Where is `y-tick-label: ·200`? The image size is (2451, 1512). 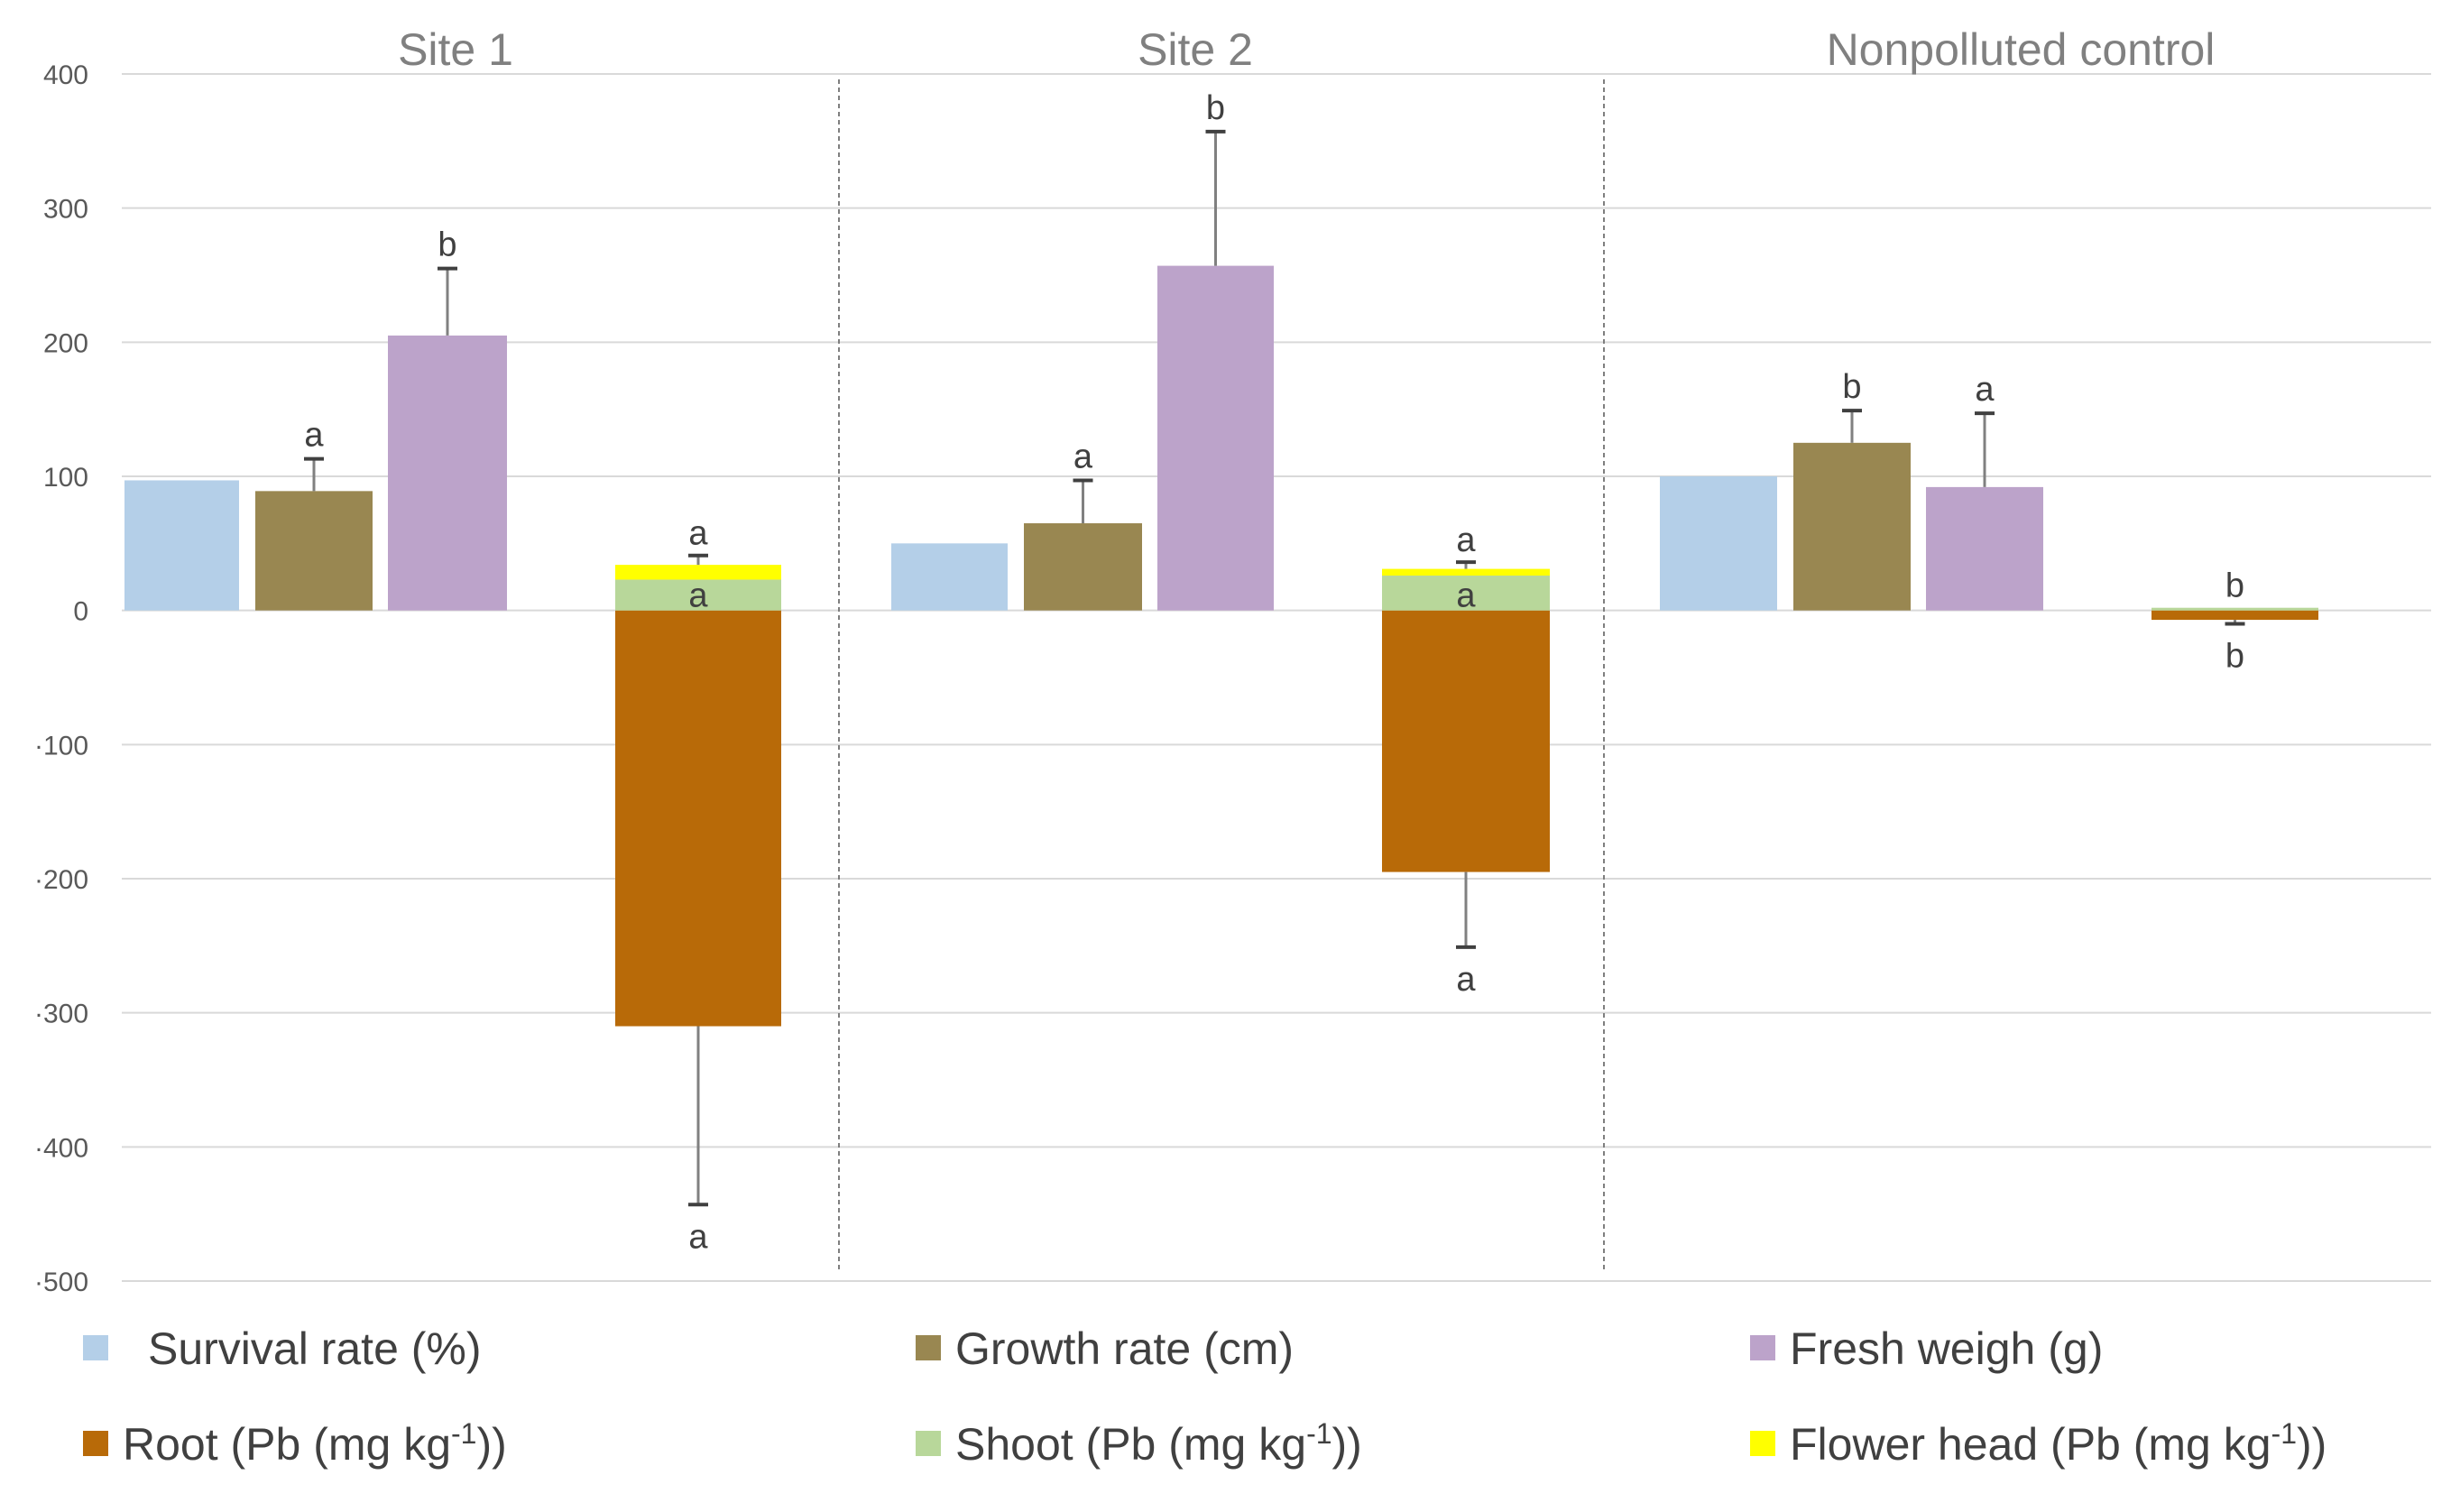
y-tick-label: ·200 is located at coordinates (61, 880).